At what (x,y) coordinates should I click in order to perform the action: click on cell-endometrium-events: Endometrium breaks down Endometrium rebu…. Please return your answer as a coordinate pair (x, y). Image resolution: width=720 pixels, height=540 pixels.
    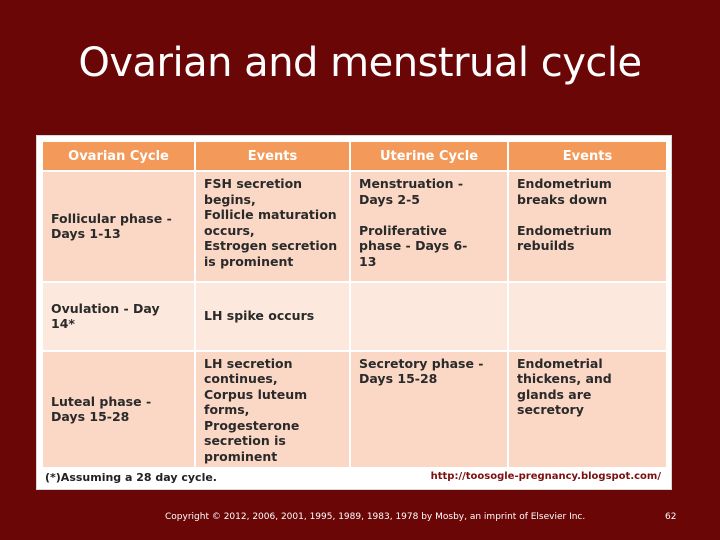
    Looking at the image, I should click on (588, 226).